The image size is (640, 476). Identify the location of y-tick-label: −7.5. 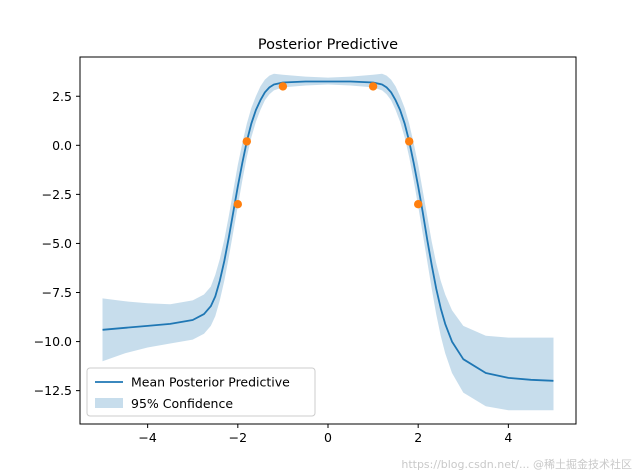
(57, 292).